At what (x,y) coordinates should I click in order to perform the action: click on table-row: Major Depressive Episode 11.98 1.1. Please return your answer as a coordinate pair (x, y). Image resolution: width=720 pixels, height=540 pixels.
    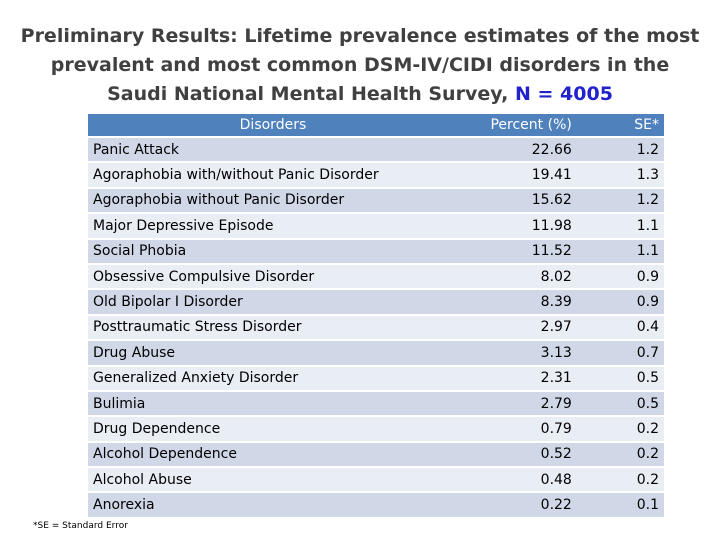
    Looking at the image, I should click on (376, 226).